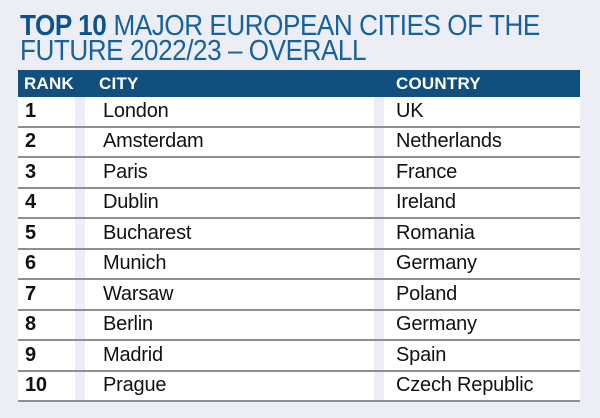 The width and height of the screenshot is (600, 418). I want to click on city-cell: Amsterdam, so click(229, 141).